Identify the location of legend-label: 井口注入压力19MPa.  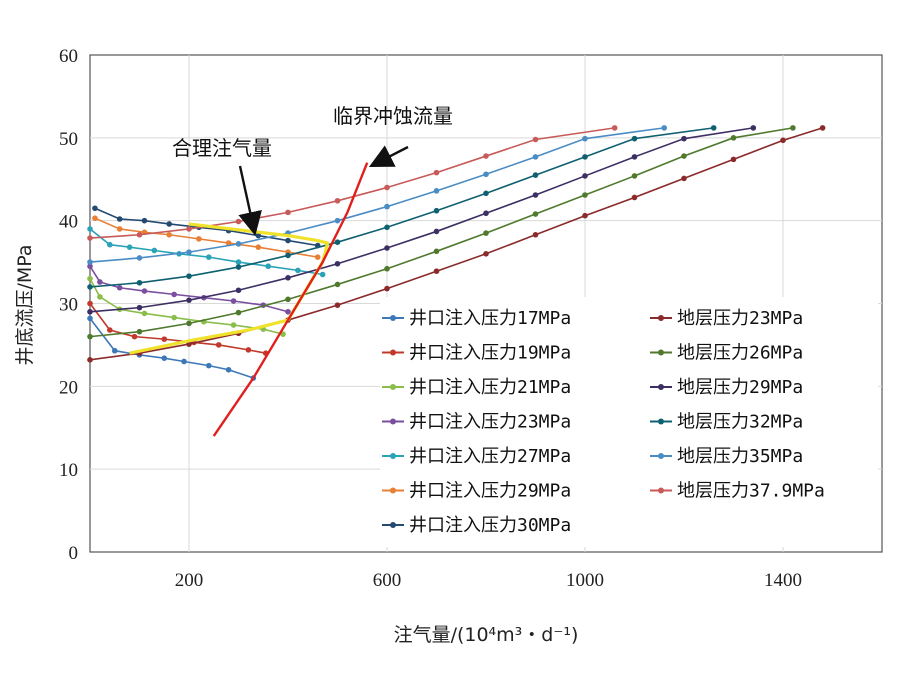
(490, 353).